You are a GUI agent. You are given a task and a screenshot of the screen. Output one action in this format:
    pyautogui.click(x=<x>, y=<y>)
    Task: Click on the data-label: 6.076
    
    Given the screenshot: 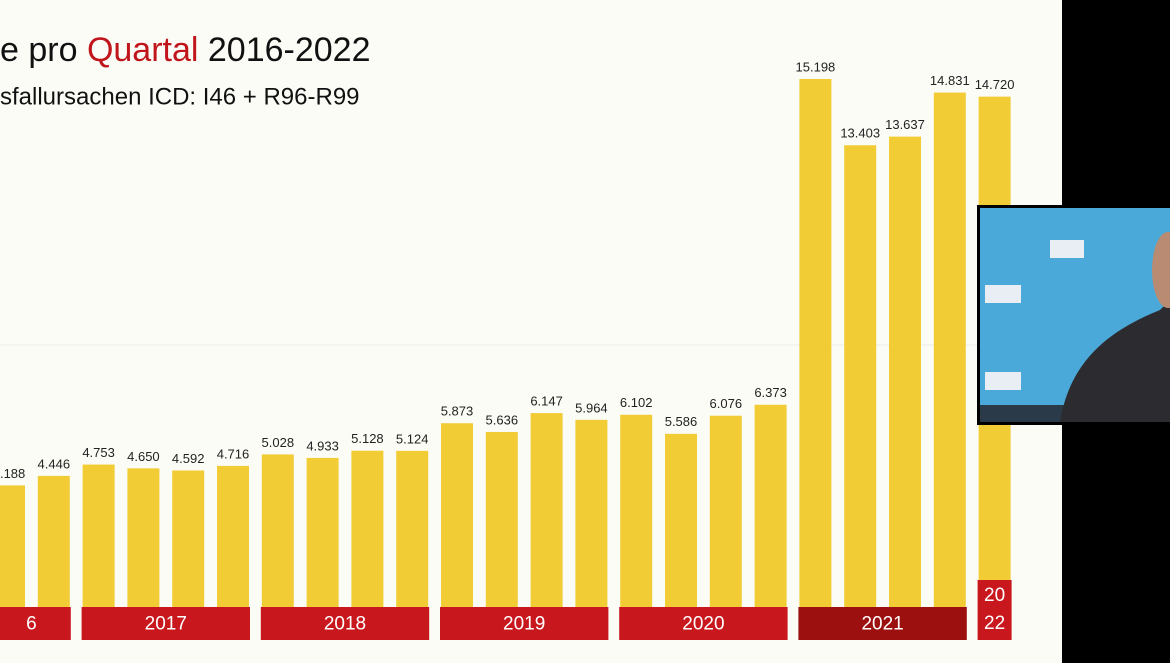 What is the action you would take?
    pyautogui.click(x=726, y=403)
    